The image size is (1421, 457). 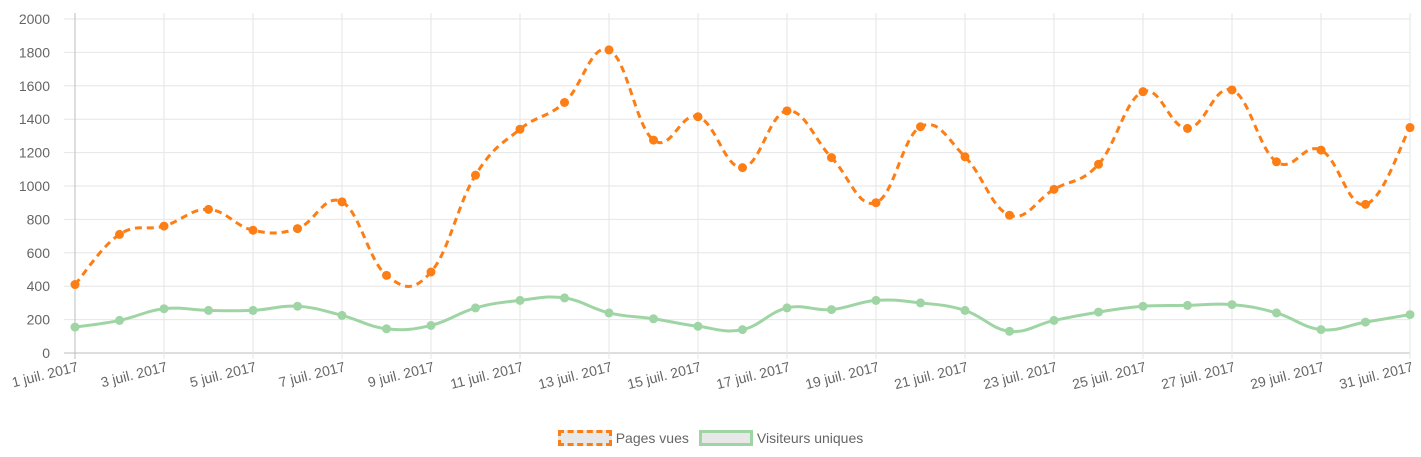 I want to click on y-tick-label: 400, so click(x=39, y=286).